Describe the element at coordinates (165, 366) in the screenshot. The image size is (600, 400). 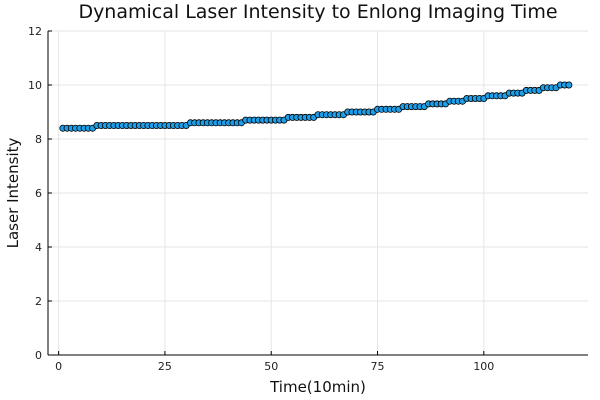
I see `x-tick-label: 25` at that location.